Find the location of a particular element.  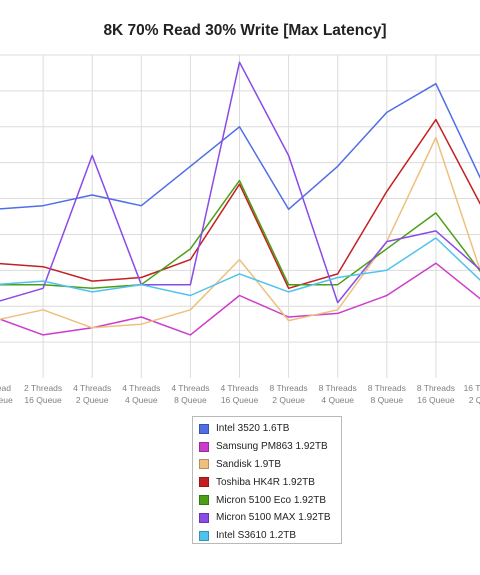

legend-label: Micron 5100 Eco 1.92TB is located at coordinates (271, 500).